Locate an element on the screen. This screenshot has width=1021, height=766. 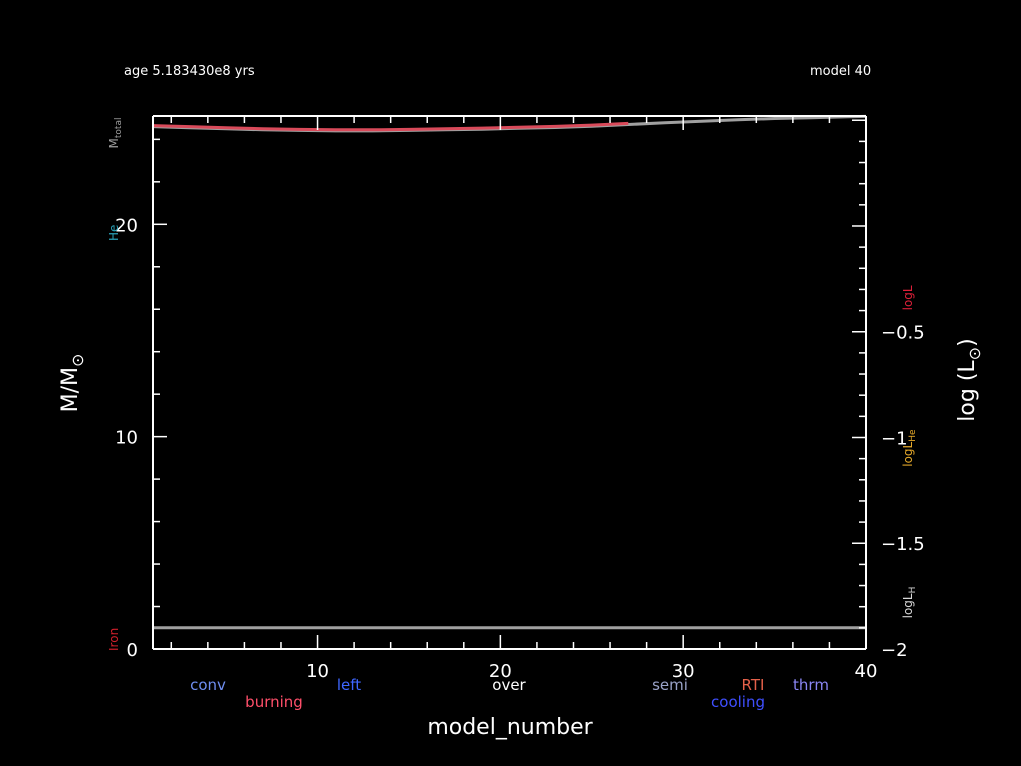
right-side-label-2-text: logLH is located at coordinates (909, 603).